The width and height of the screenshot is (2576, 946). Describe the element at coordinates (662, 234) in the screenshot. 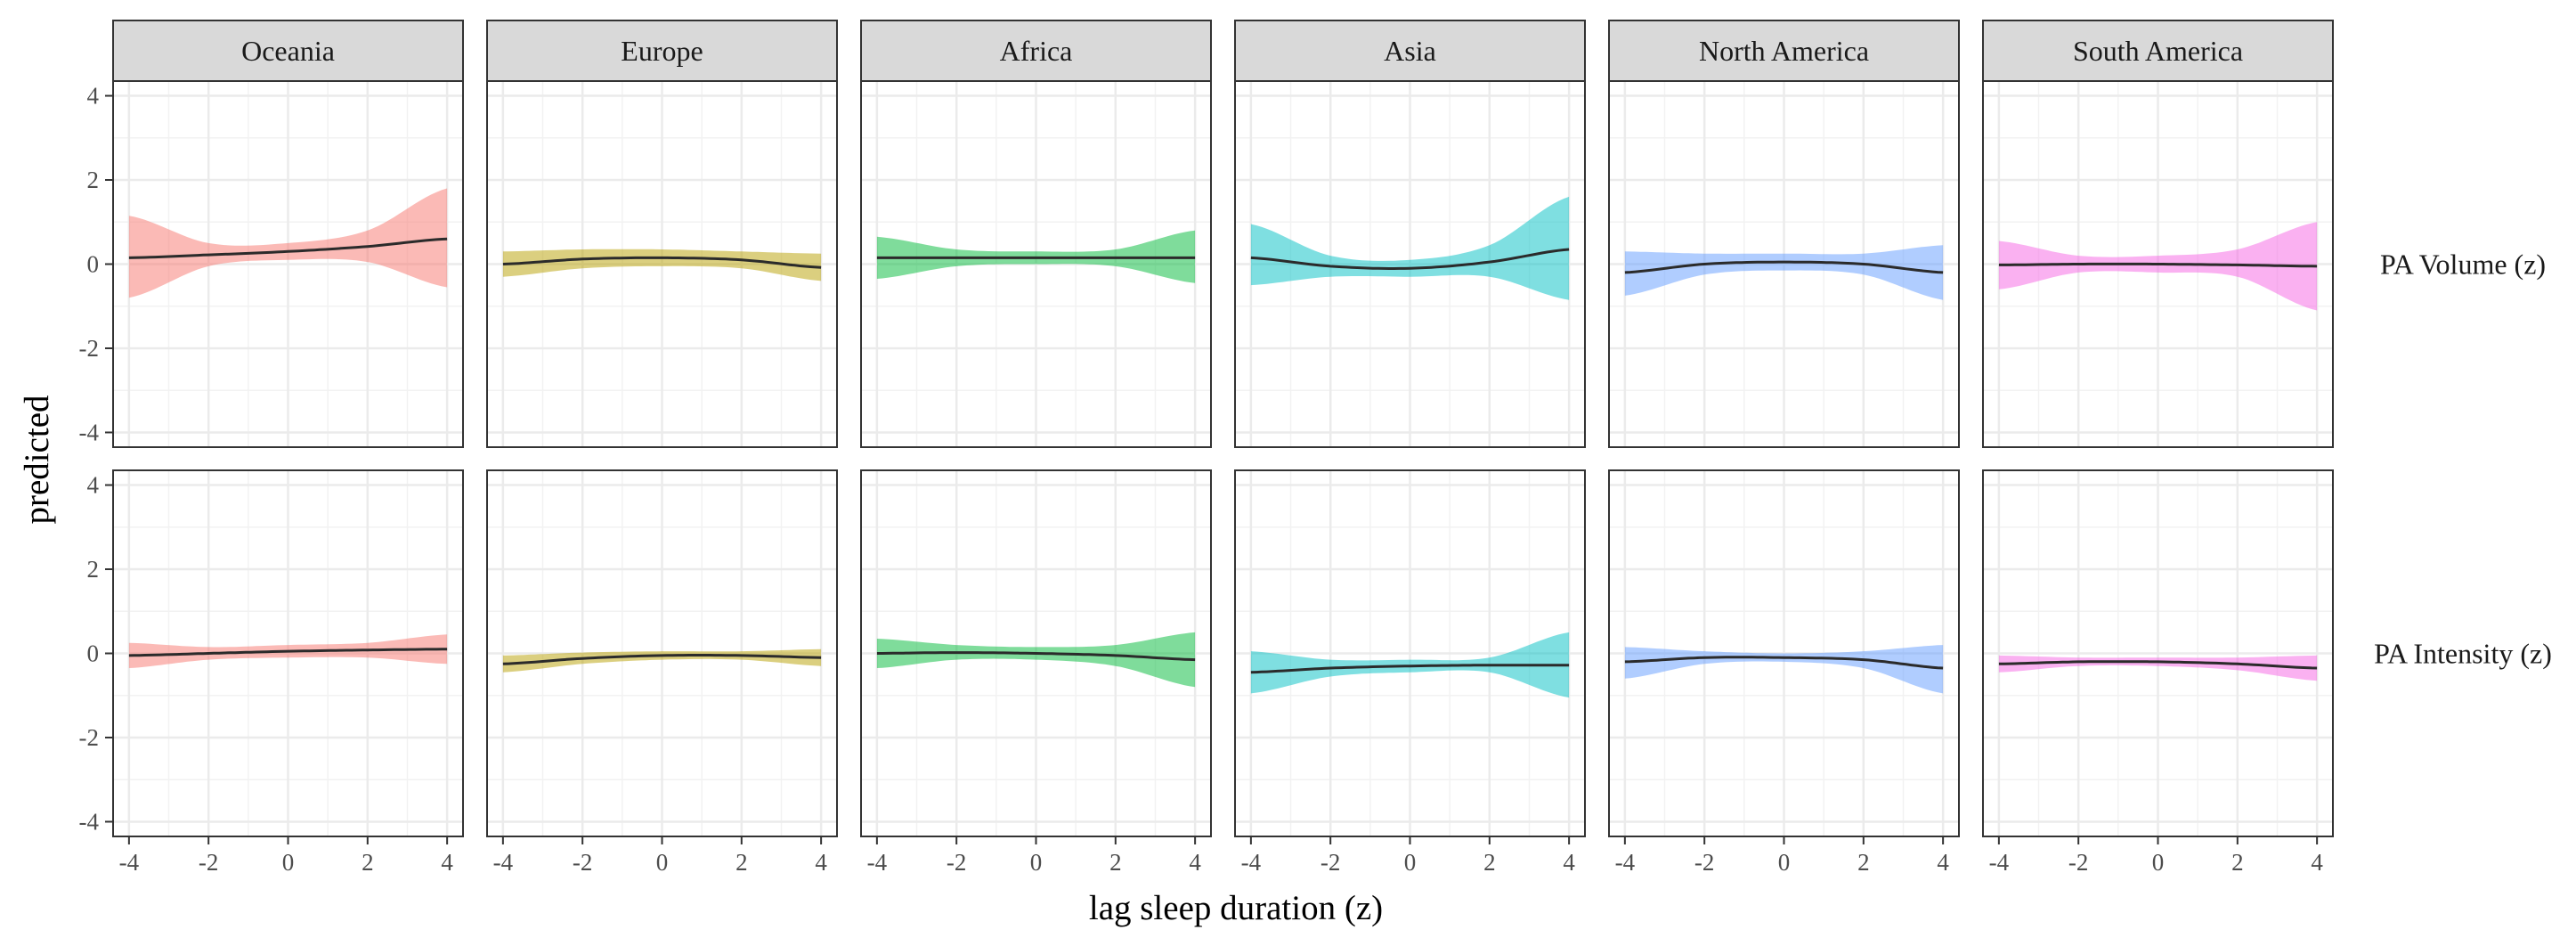

I see `panel-europe-pa-volume-z: Europe` at that location.